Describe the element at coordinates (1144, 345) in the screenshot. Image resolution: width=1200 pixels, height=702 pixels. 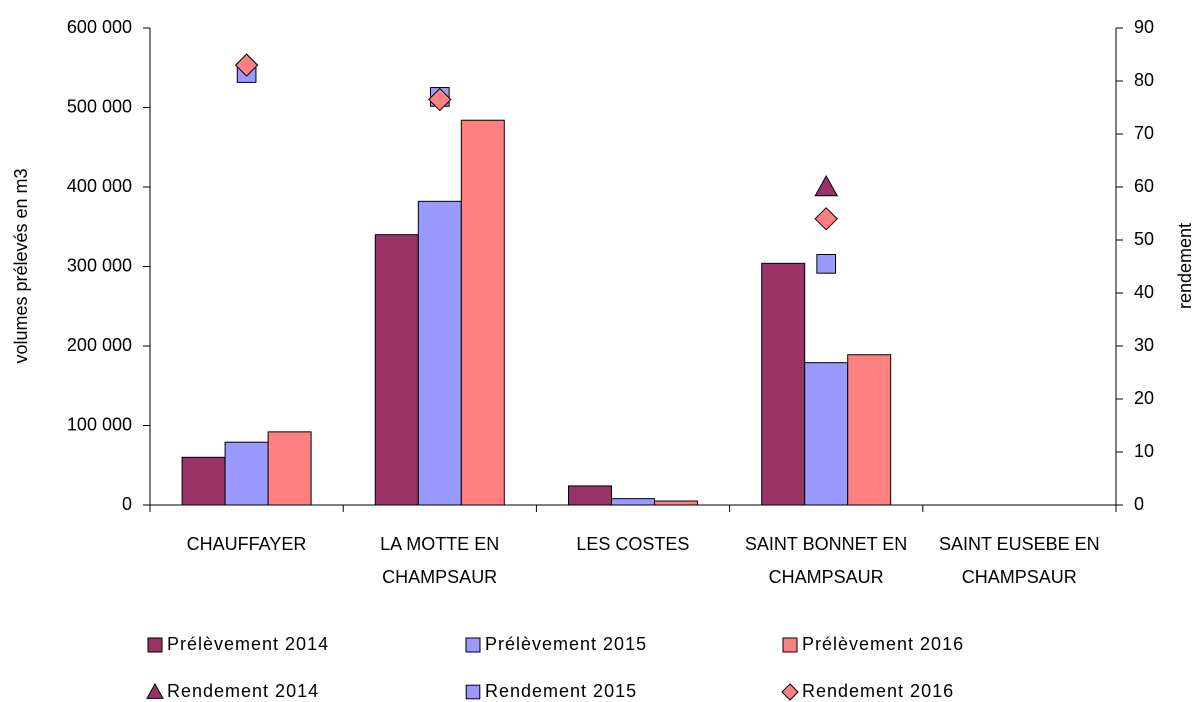
I see `y2-tick-label: 30` at that location.